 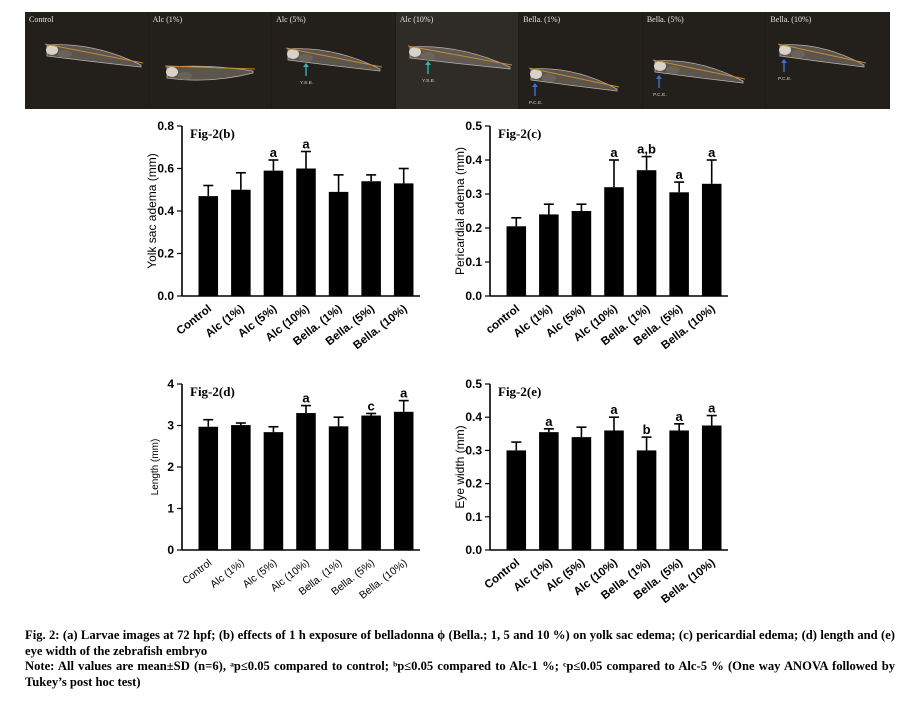 What do you see at coordinates (227, 574) in the screenshot?
I see `x-tick-label: Alc (1%)` at bounding box center [227, 574].